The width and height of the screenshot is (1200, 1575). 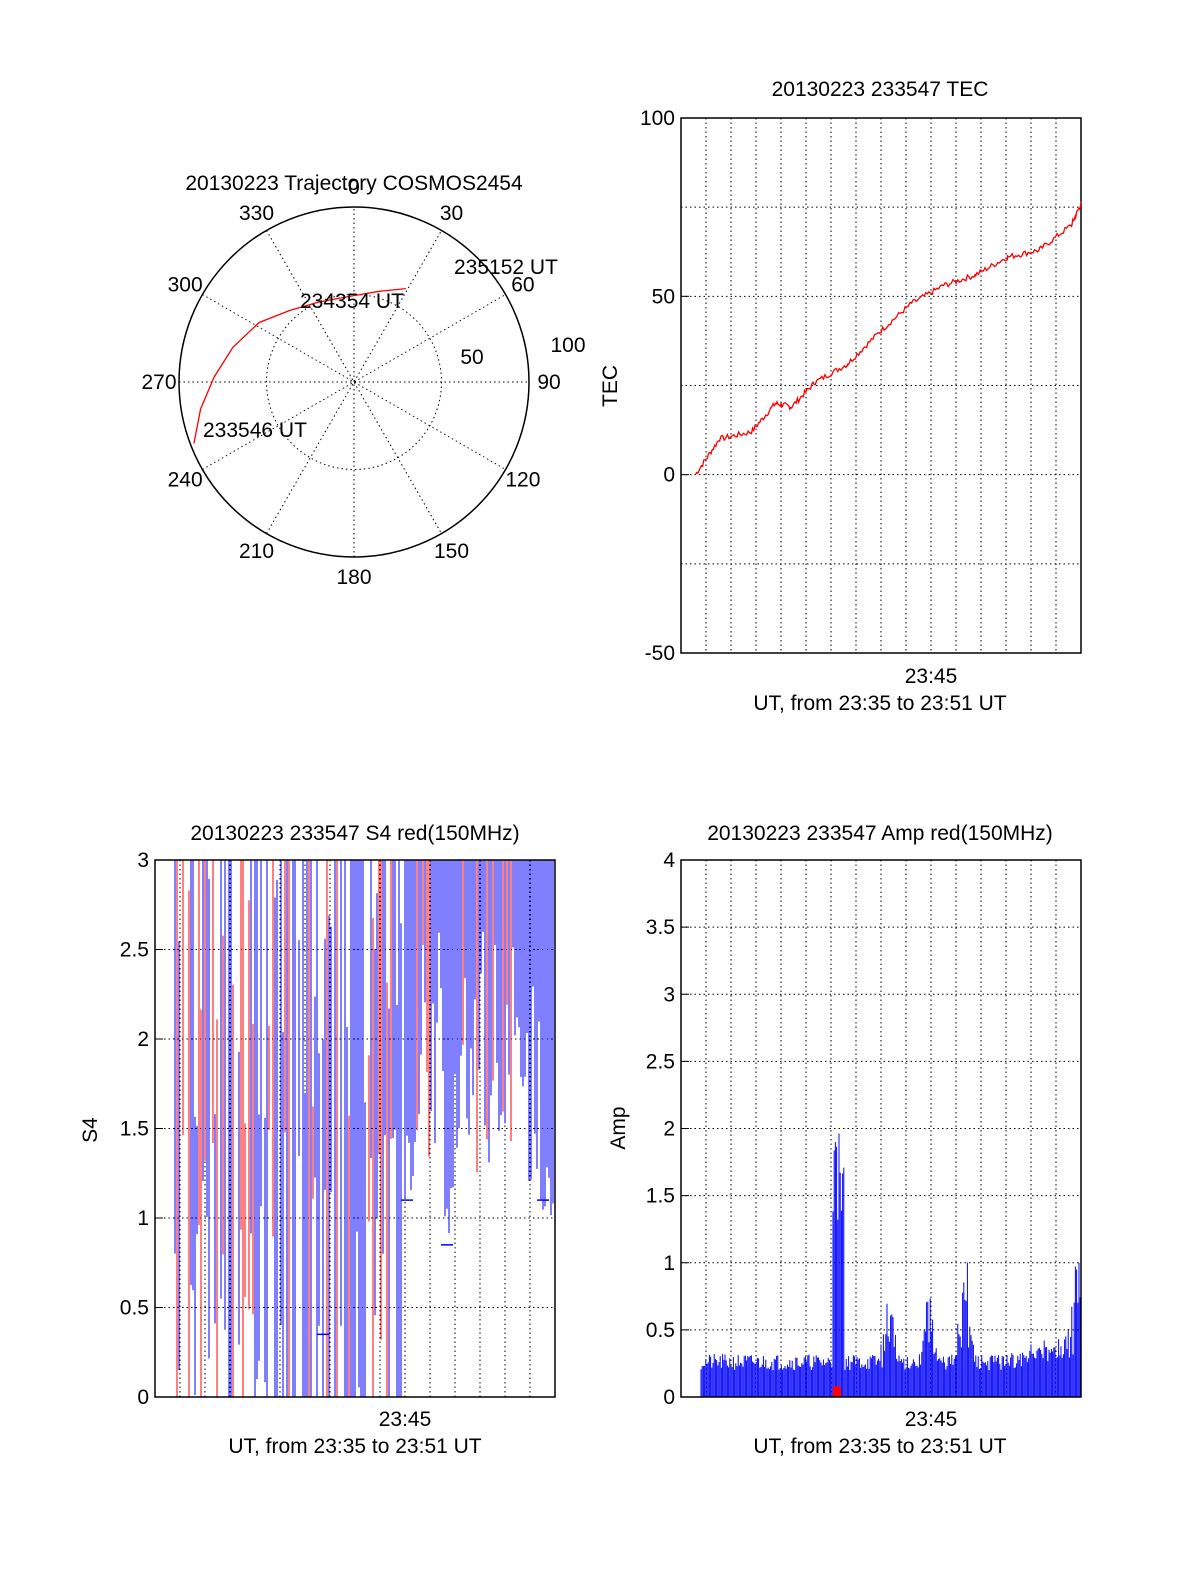 I want to click on amp-x-tick-label: 23:45, so click(x=931, y=1419).